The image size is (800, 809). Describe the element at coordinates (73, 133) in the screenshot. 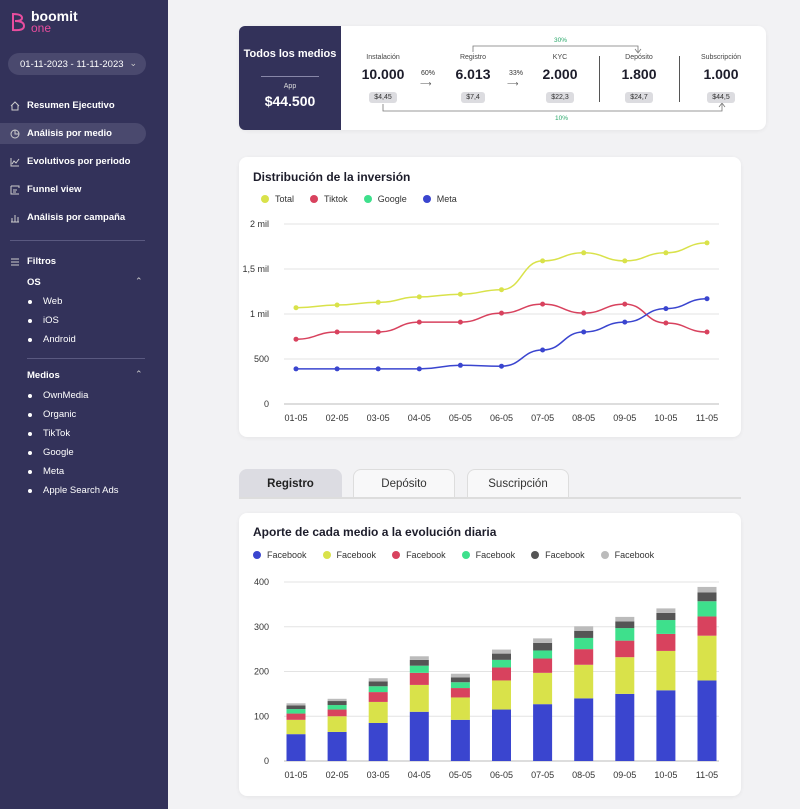

I see `nav-analisis-por-medio: Análisis por medio` at that location.